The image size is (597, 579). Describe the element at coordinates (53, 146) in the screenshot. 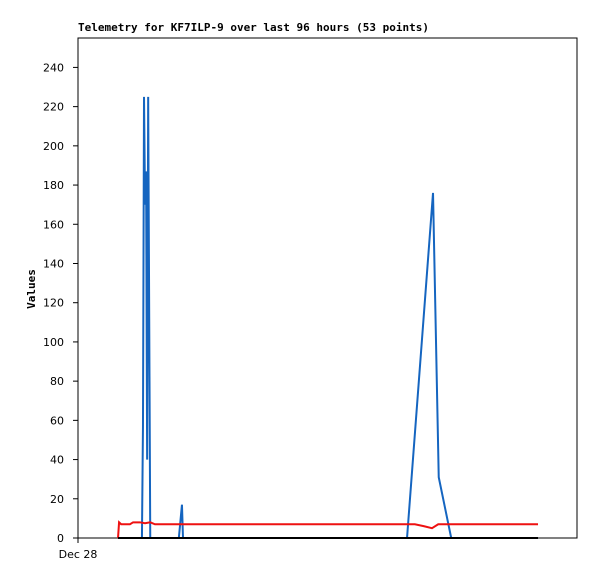

I see `y-tick-label: 200` at that location.